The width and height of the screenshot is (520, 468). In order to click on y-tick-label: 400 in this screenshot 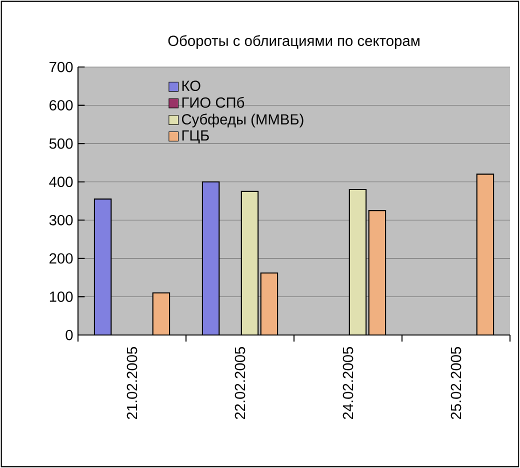, I will do `click(61, 182)`.